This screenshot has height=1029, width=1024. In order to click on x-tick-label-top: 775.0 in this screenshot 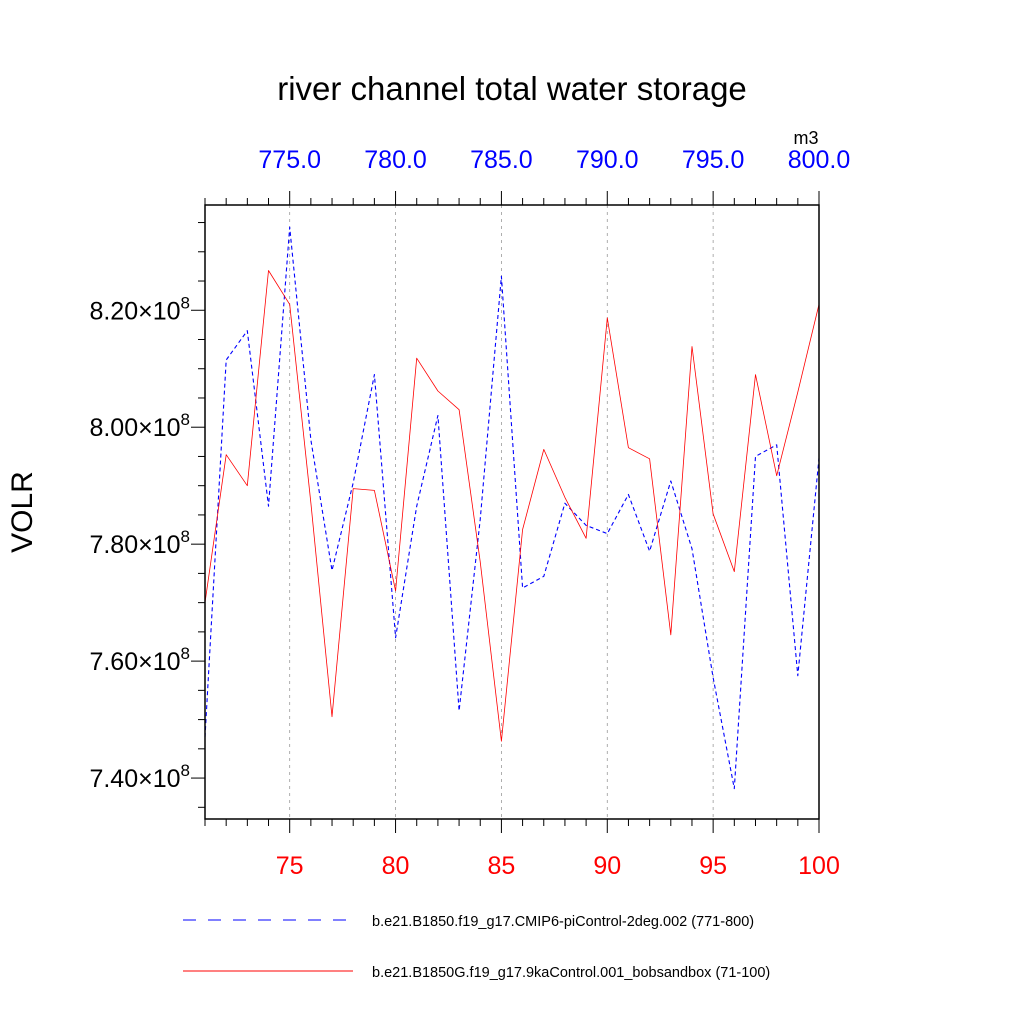, I will do `click(289, 160)`.